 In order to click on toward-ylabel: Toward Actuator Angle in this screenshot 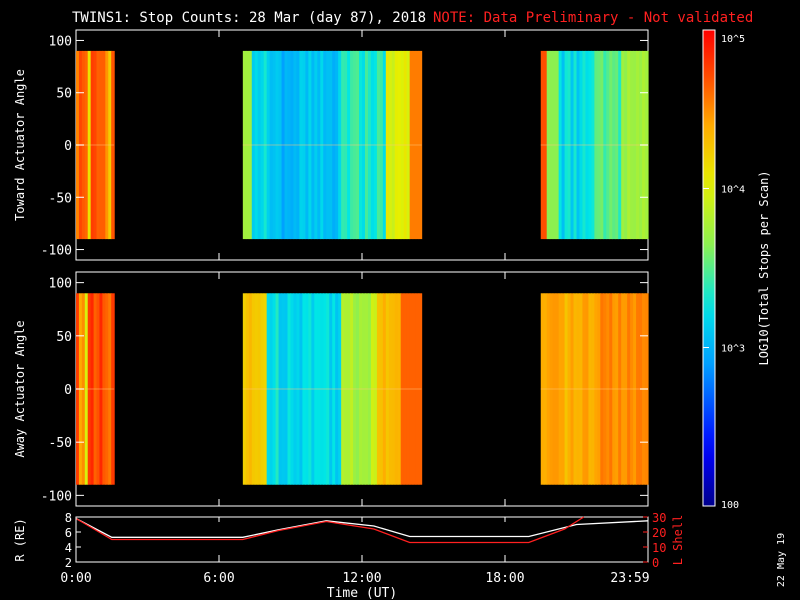, I will do `click(20, 145)`.